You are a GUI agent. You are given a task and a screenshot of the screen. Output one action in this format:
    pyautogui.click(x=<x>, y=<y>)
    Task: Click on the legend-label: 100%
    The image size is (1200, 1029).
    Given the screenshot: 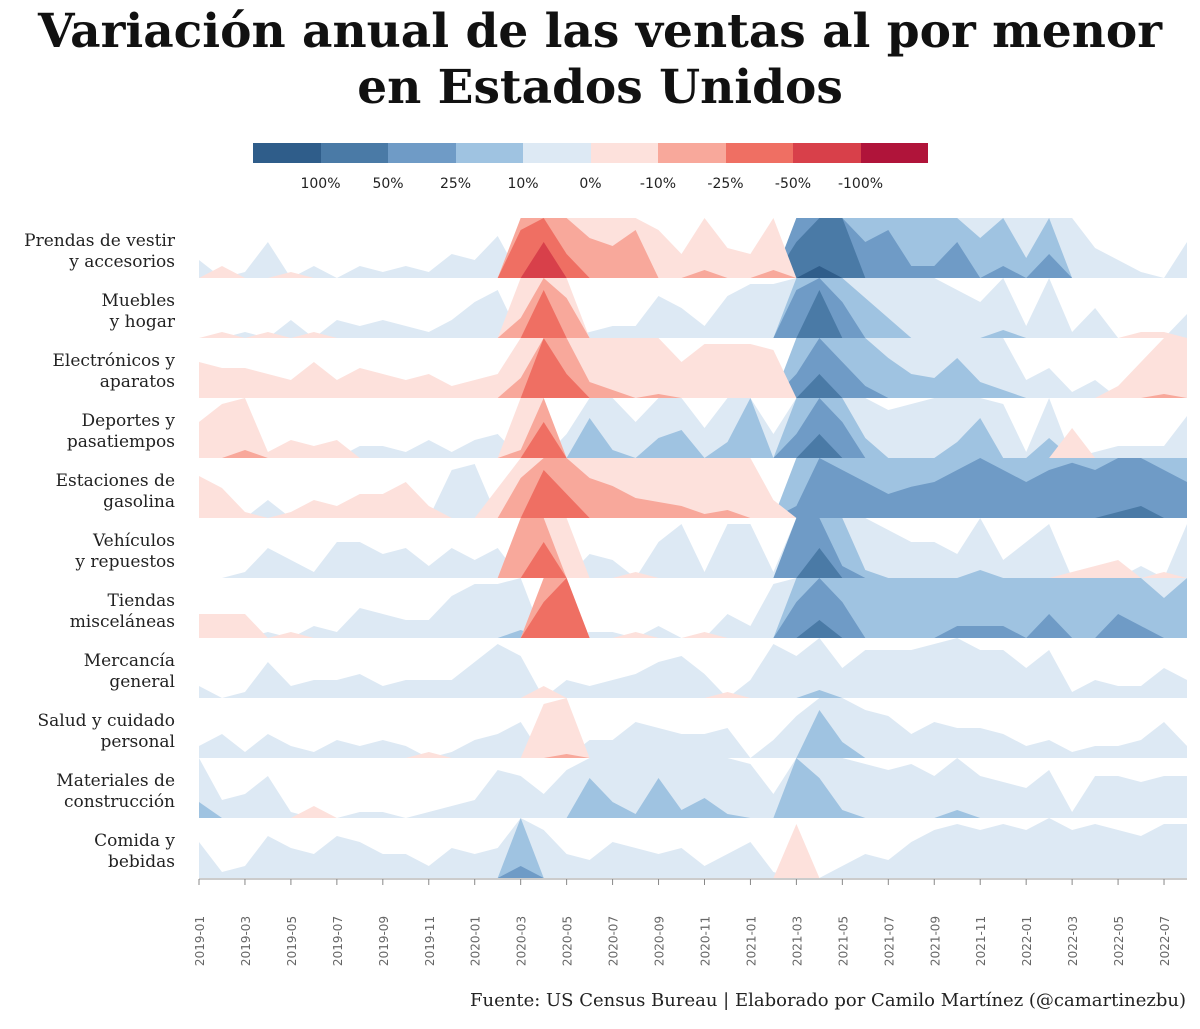 What is the action you would take?
    pyautogui.click(x=320, y=184)
    